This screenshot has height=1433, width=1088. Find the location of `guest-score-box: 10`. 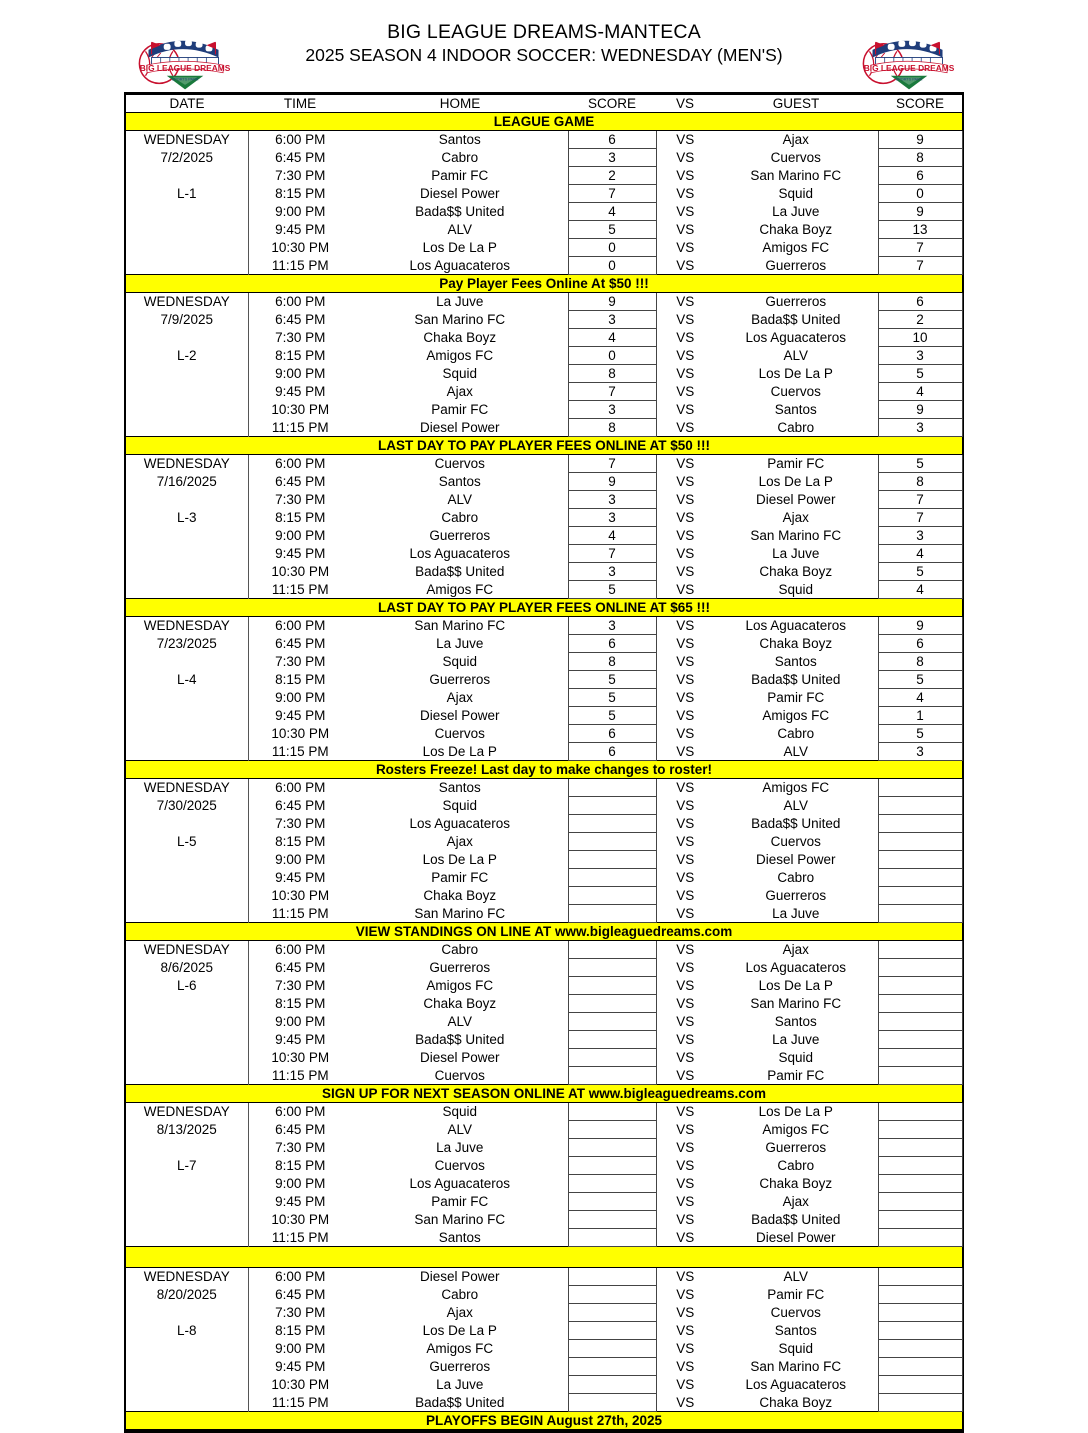

guest-score-box: 10 is located at coordinates (920, 337).